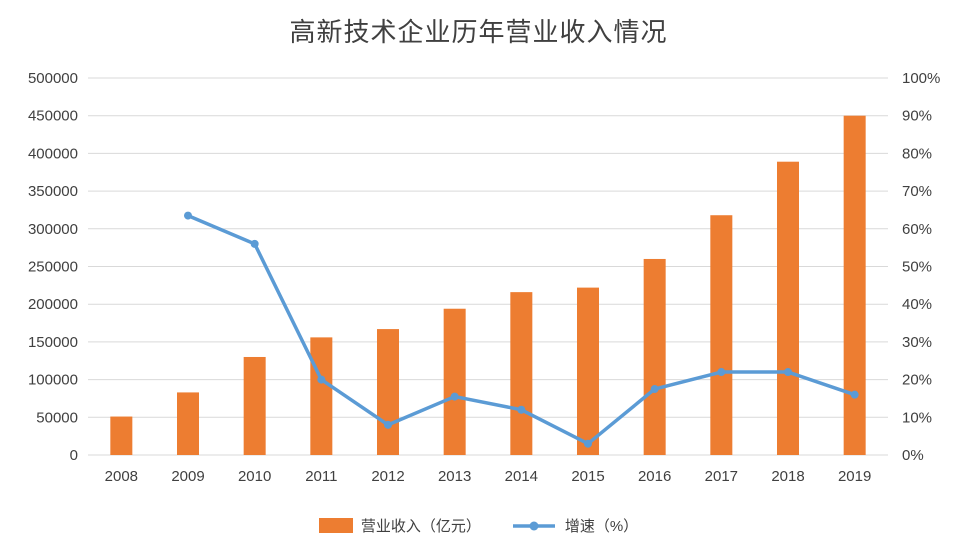  What do you see at coordinates (917, 153) in the screenshot?
I see `right-axis-tick-label: 80%` at bounding box center [917, 153].